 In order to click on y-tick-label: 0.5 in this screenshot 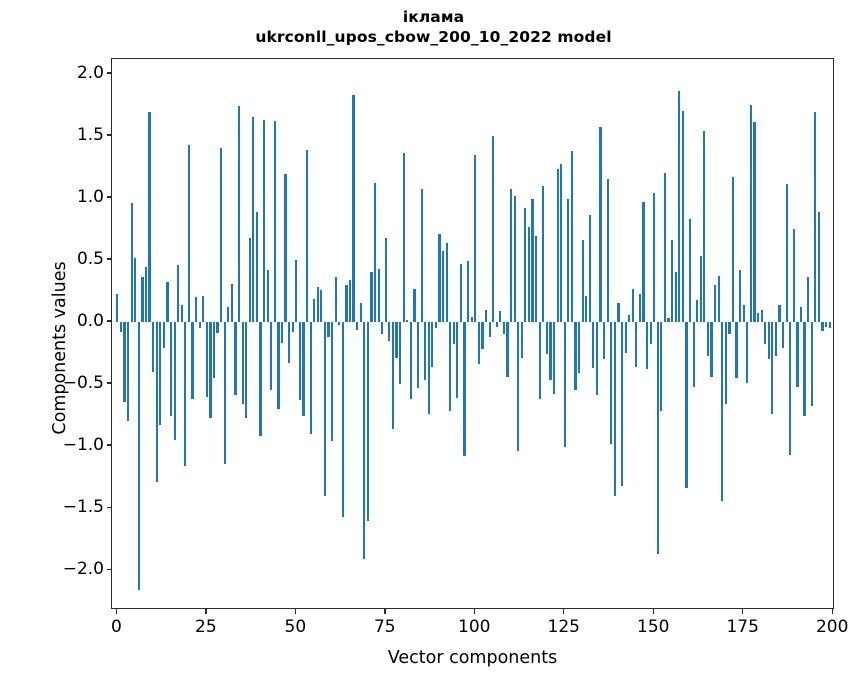, I will do `click(90, 259)`.